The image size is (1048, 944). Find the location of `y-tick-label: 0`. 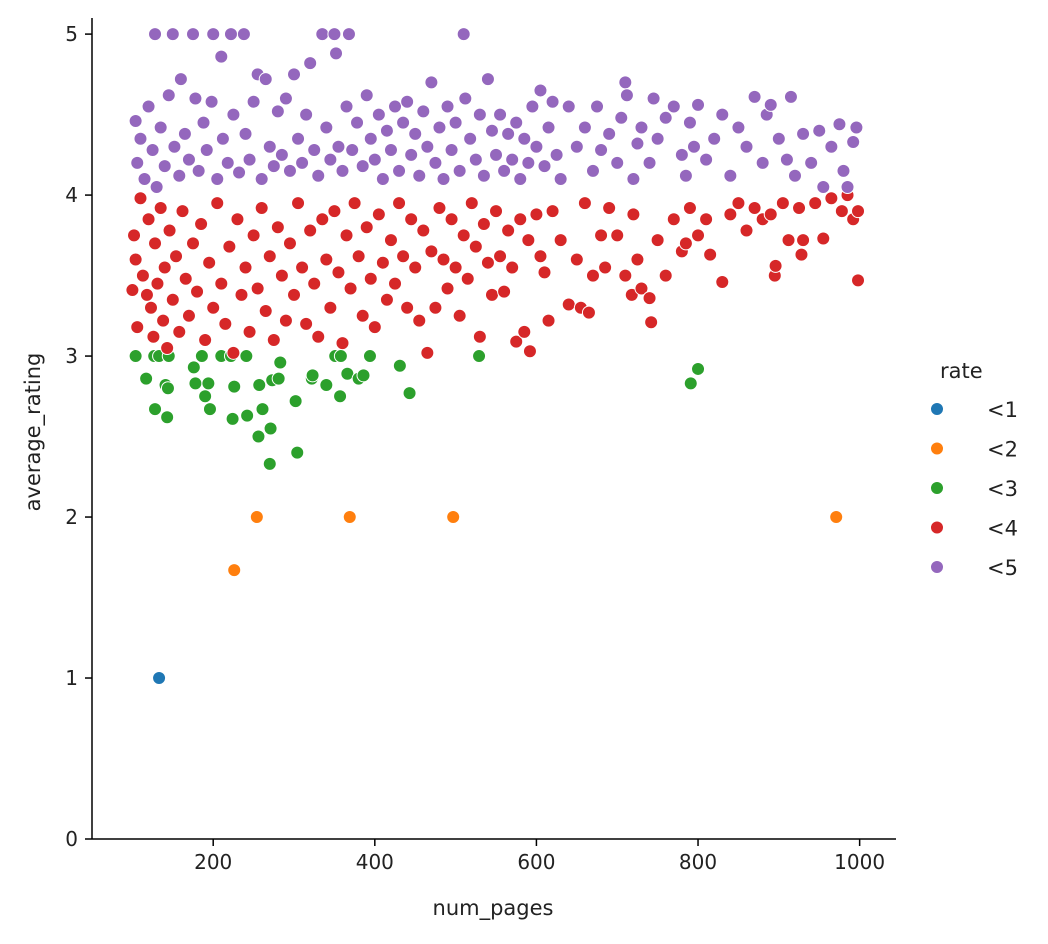

y-tick-label: 0 is located at coordinates (71, 839).